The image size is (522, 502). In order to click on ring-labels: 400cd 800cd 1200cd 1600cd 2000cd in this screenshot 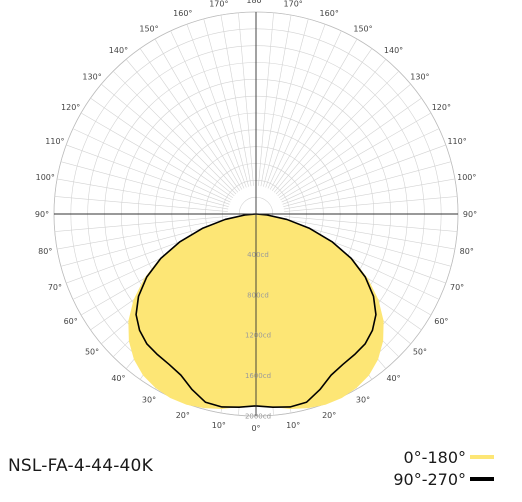, I will do `click(258, 336)`.